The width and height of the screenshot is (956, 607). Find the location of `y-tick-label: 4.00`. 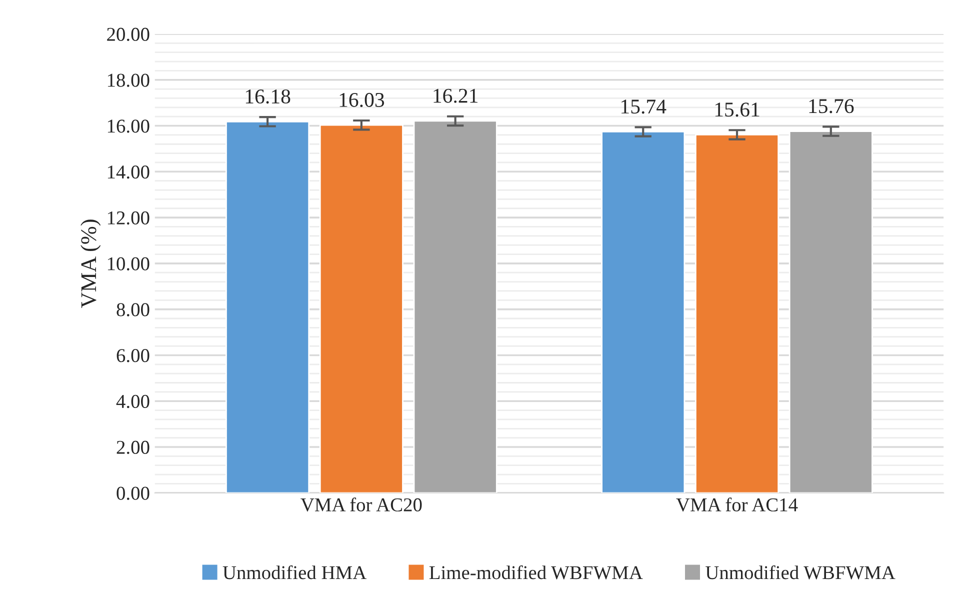

y-tick-label: 4.00 is located at coordinates (133, 401).